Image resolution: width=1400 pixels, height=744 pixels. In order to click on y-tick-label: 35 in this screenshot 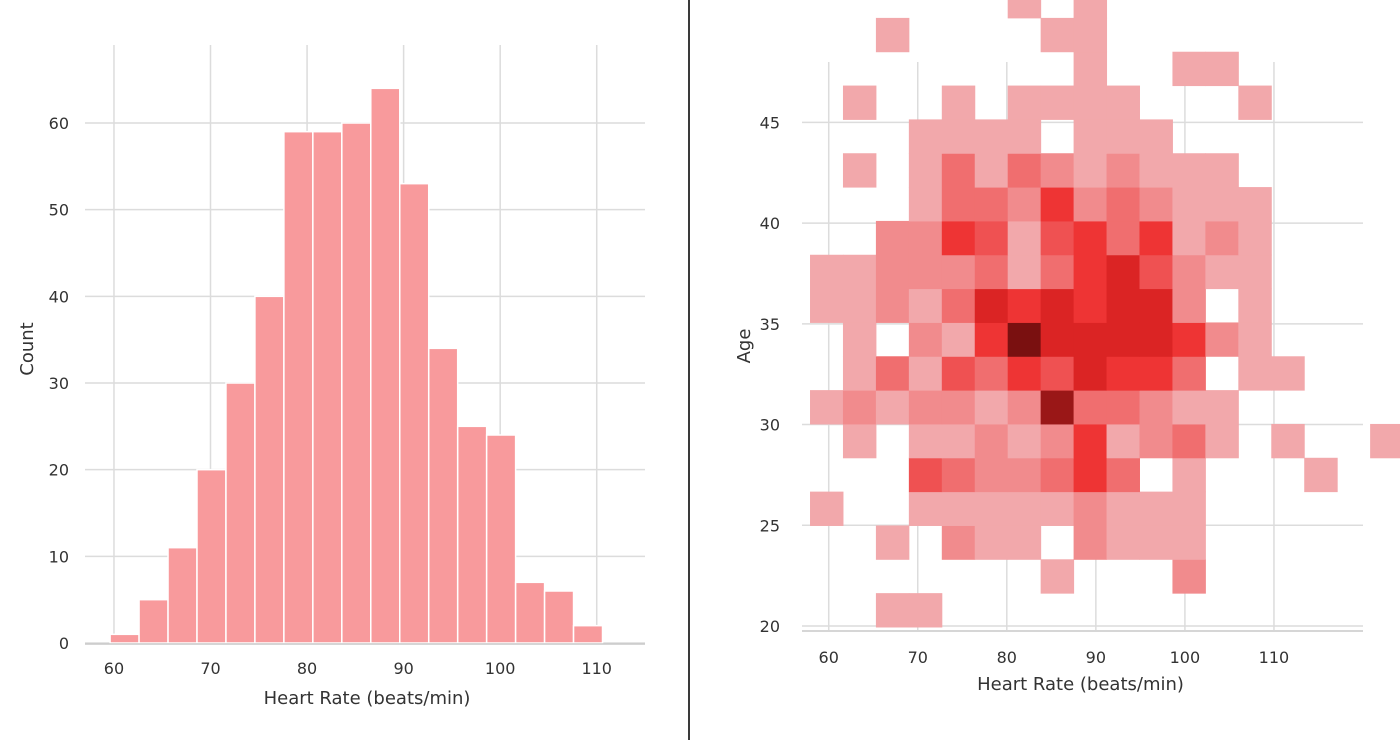, I will do `click(770, 324)`.